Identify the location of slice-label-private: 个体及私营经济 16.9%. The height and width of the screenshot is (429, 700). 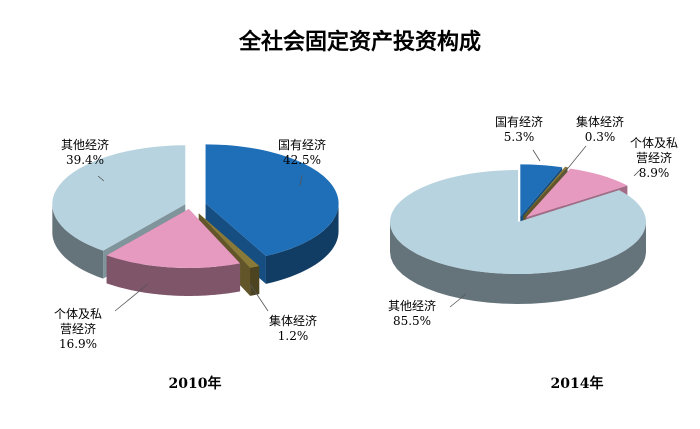
(78, 329).